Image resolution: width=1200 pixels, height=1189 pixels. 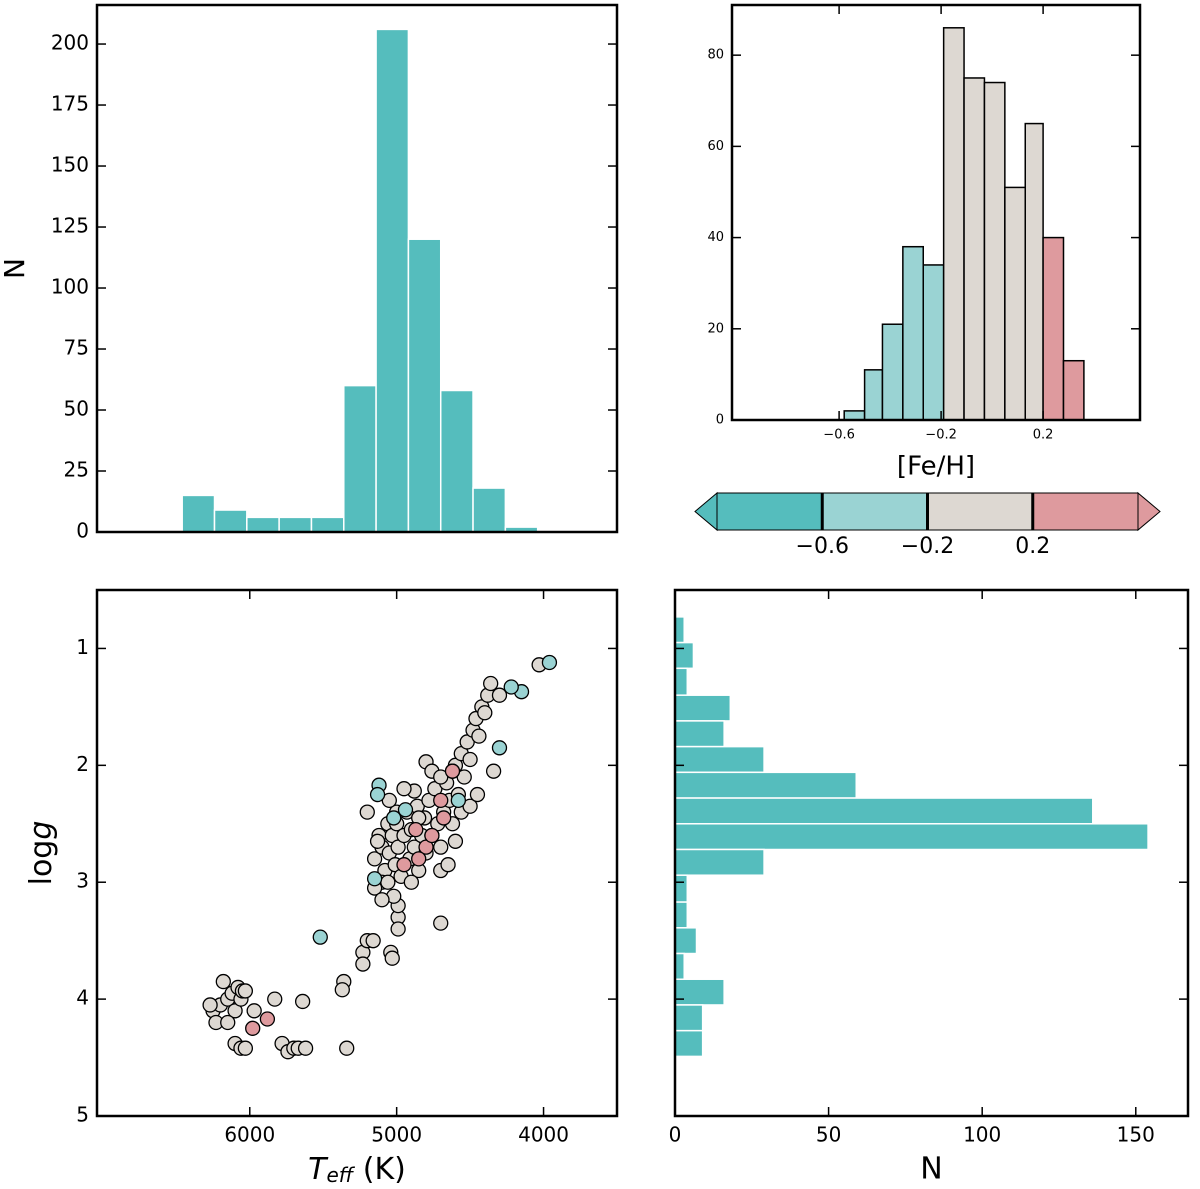 What do you see at coordinates (82, 531) in the screenshot?
I see `y-tick-label: 0` at bounding box center [82, 531].